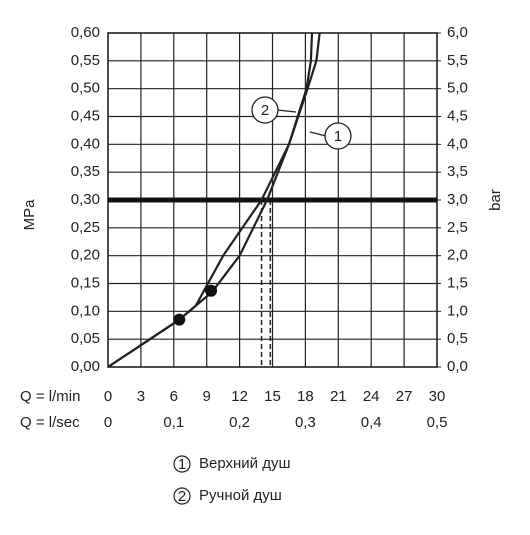  Describe the element at coordinates (437, 422) in the screenshot. I see `x2-tick-label: 0,5` at that location.